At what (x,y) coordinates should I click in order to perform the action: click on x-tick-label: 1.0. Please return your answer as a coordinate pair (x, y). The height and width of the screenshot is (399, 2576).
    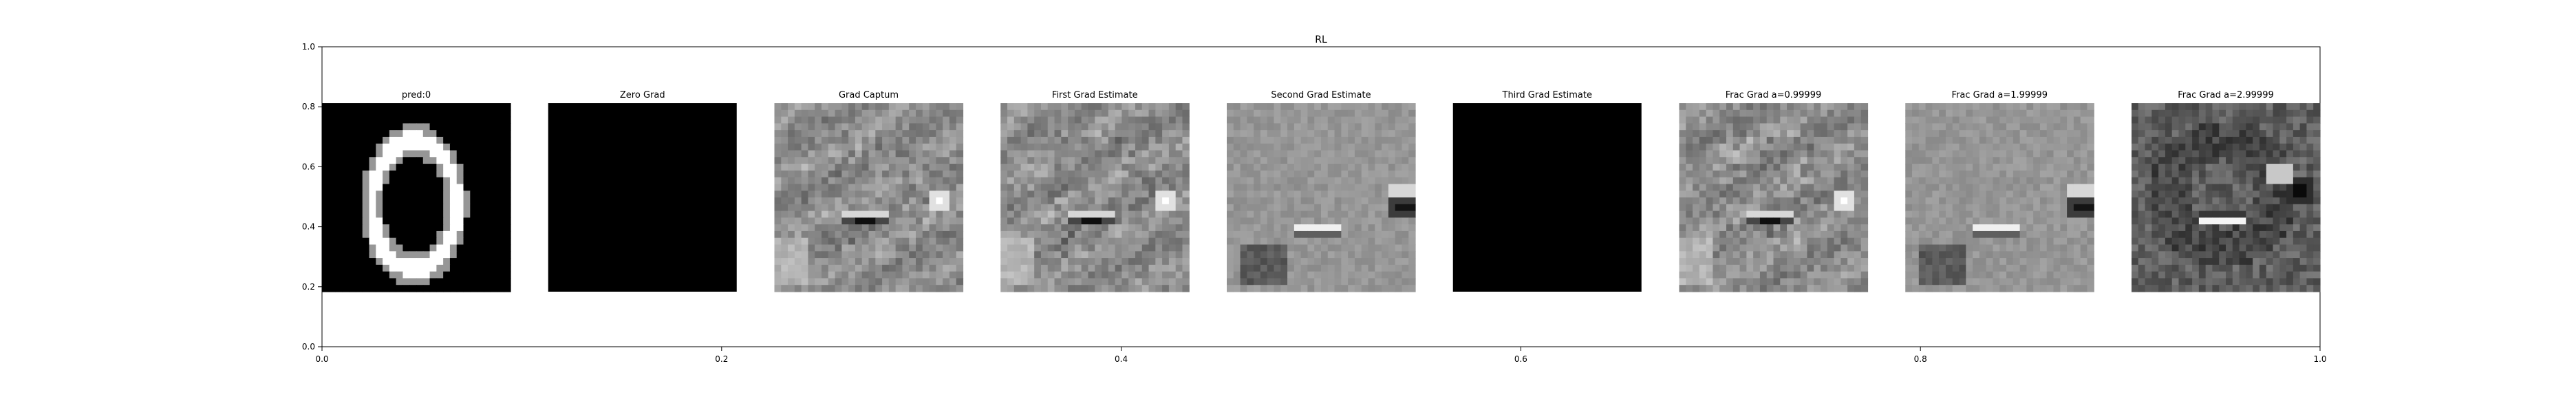
    Looking at the image, I should click on (2319, 359).